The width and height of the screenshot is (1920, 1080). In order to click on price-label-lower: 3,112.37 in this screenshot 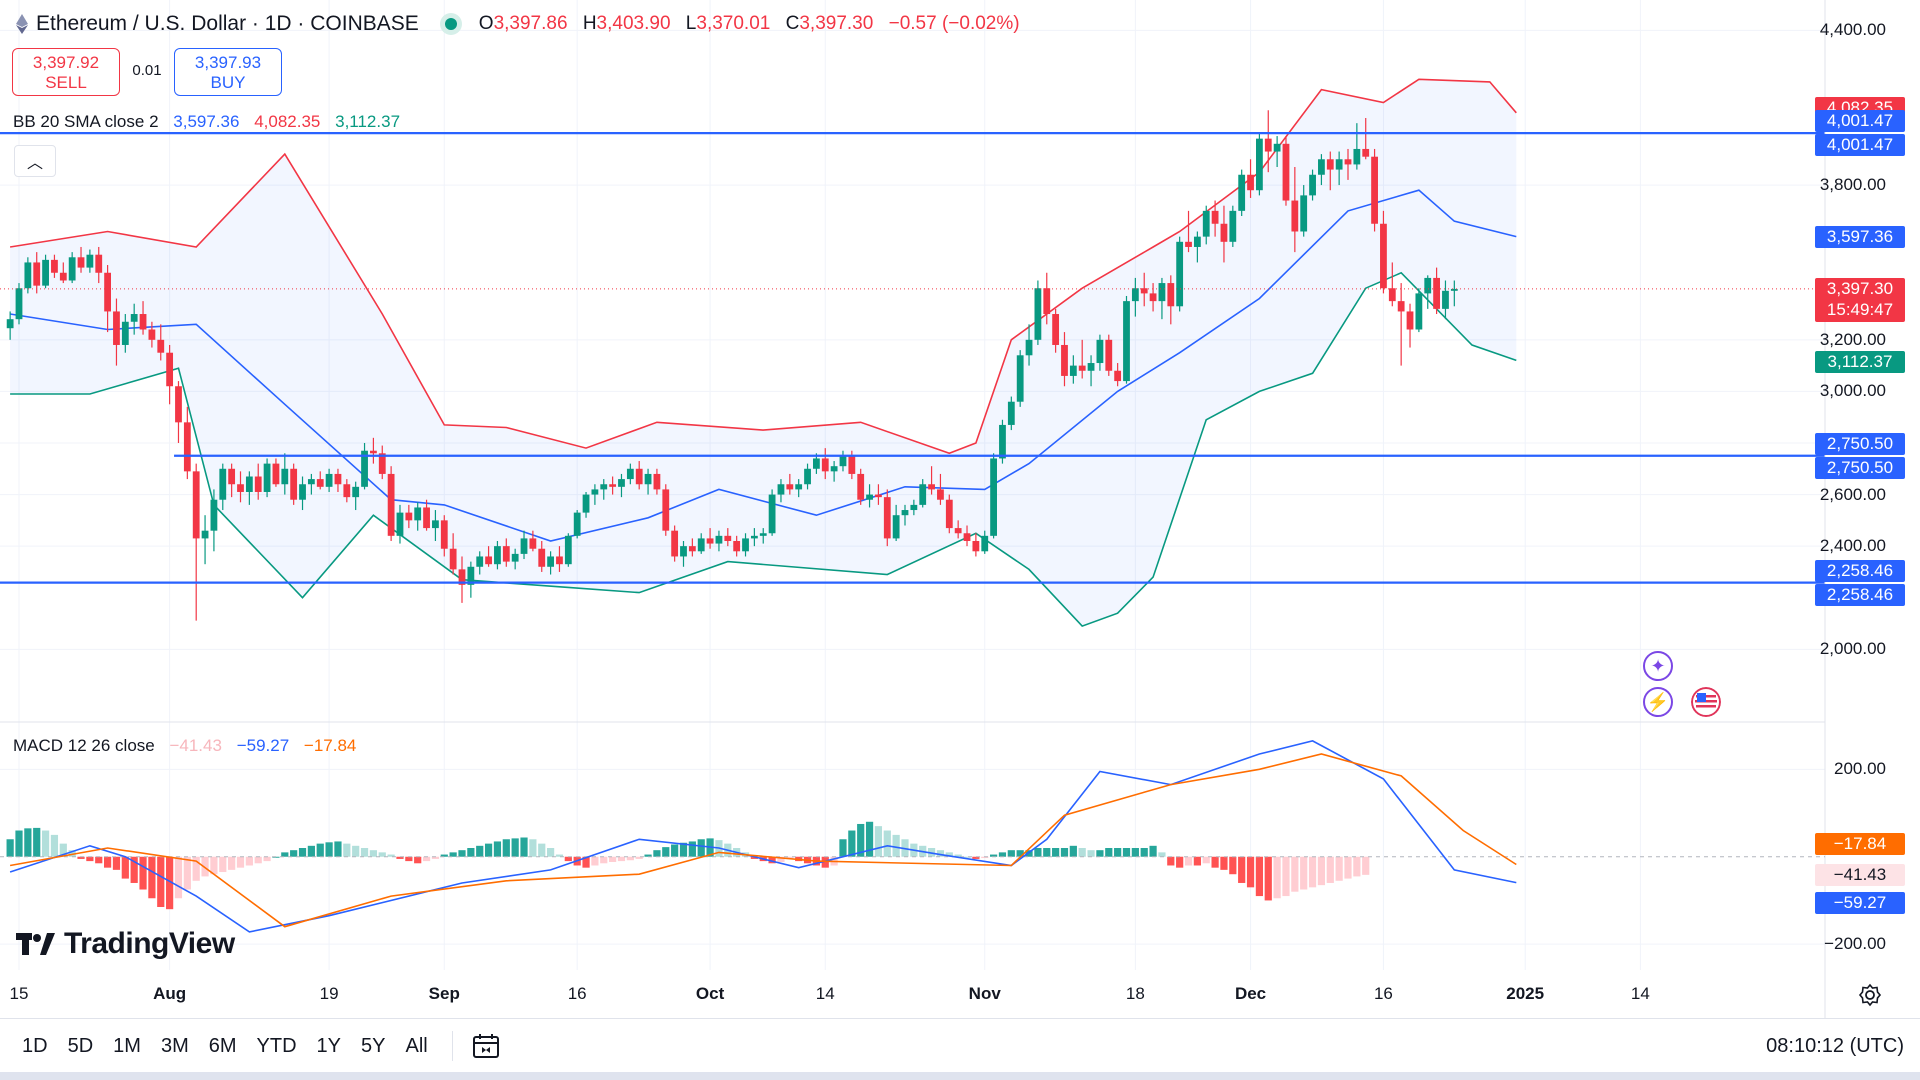, I will do `click(1860, 362)`.